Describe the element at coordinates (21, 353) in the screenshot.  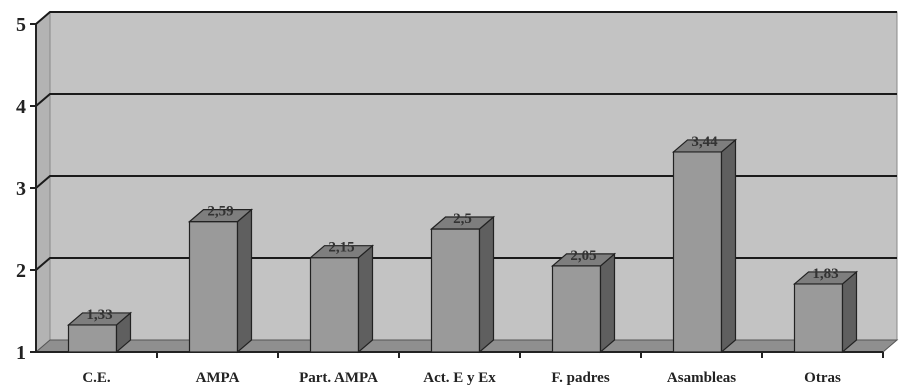
I see `y-tick-label: 1` at that location.